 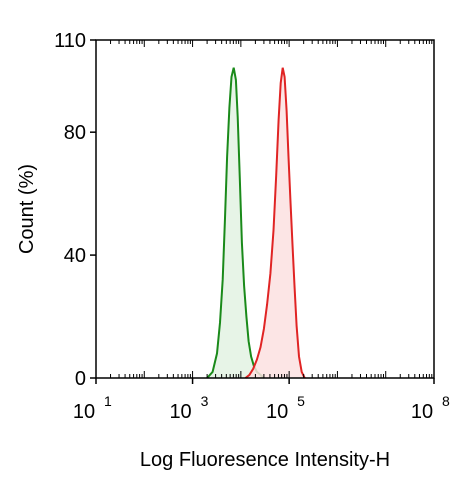 I want to click on series-layer, so click(x=256, y=223).